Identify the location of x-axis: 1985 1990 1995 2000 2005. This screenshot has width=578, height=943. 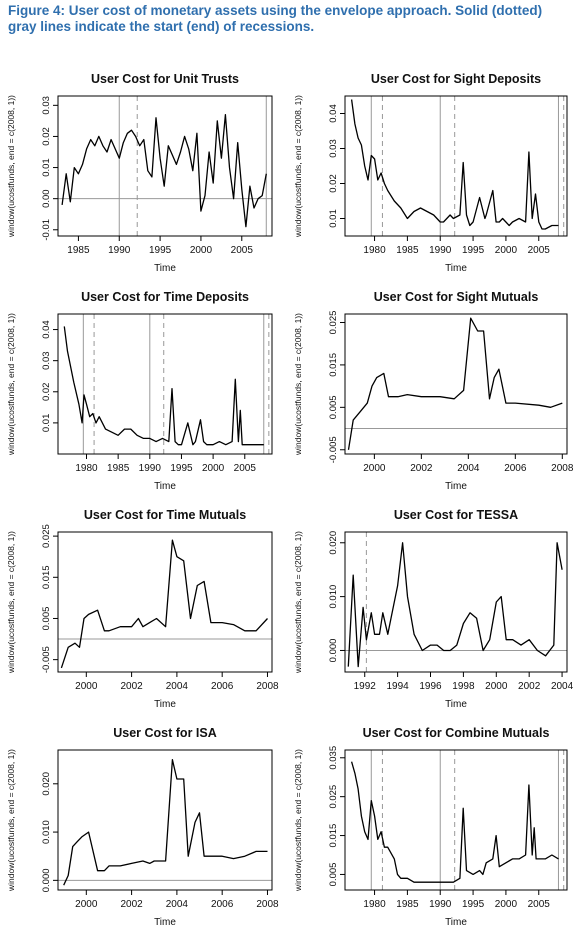
(160, 246).